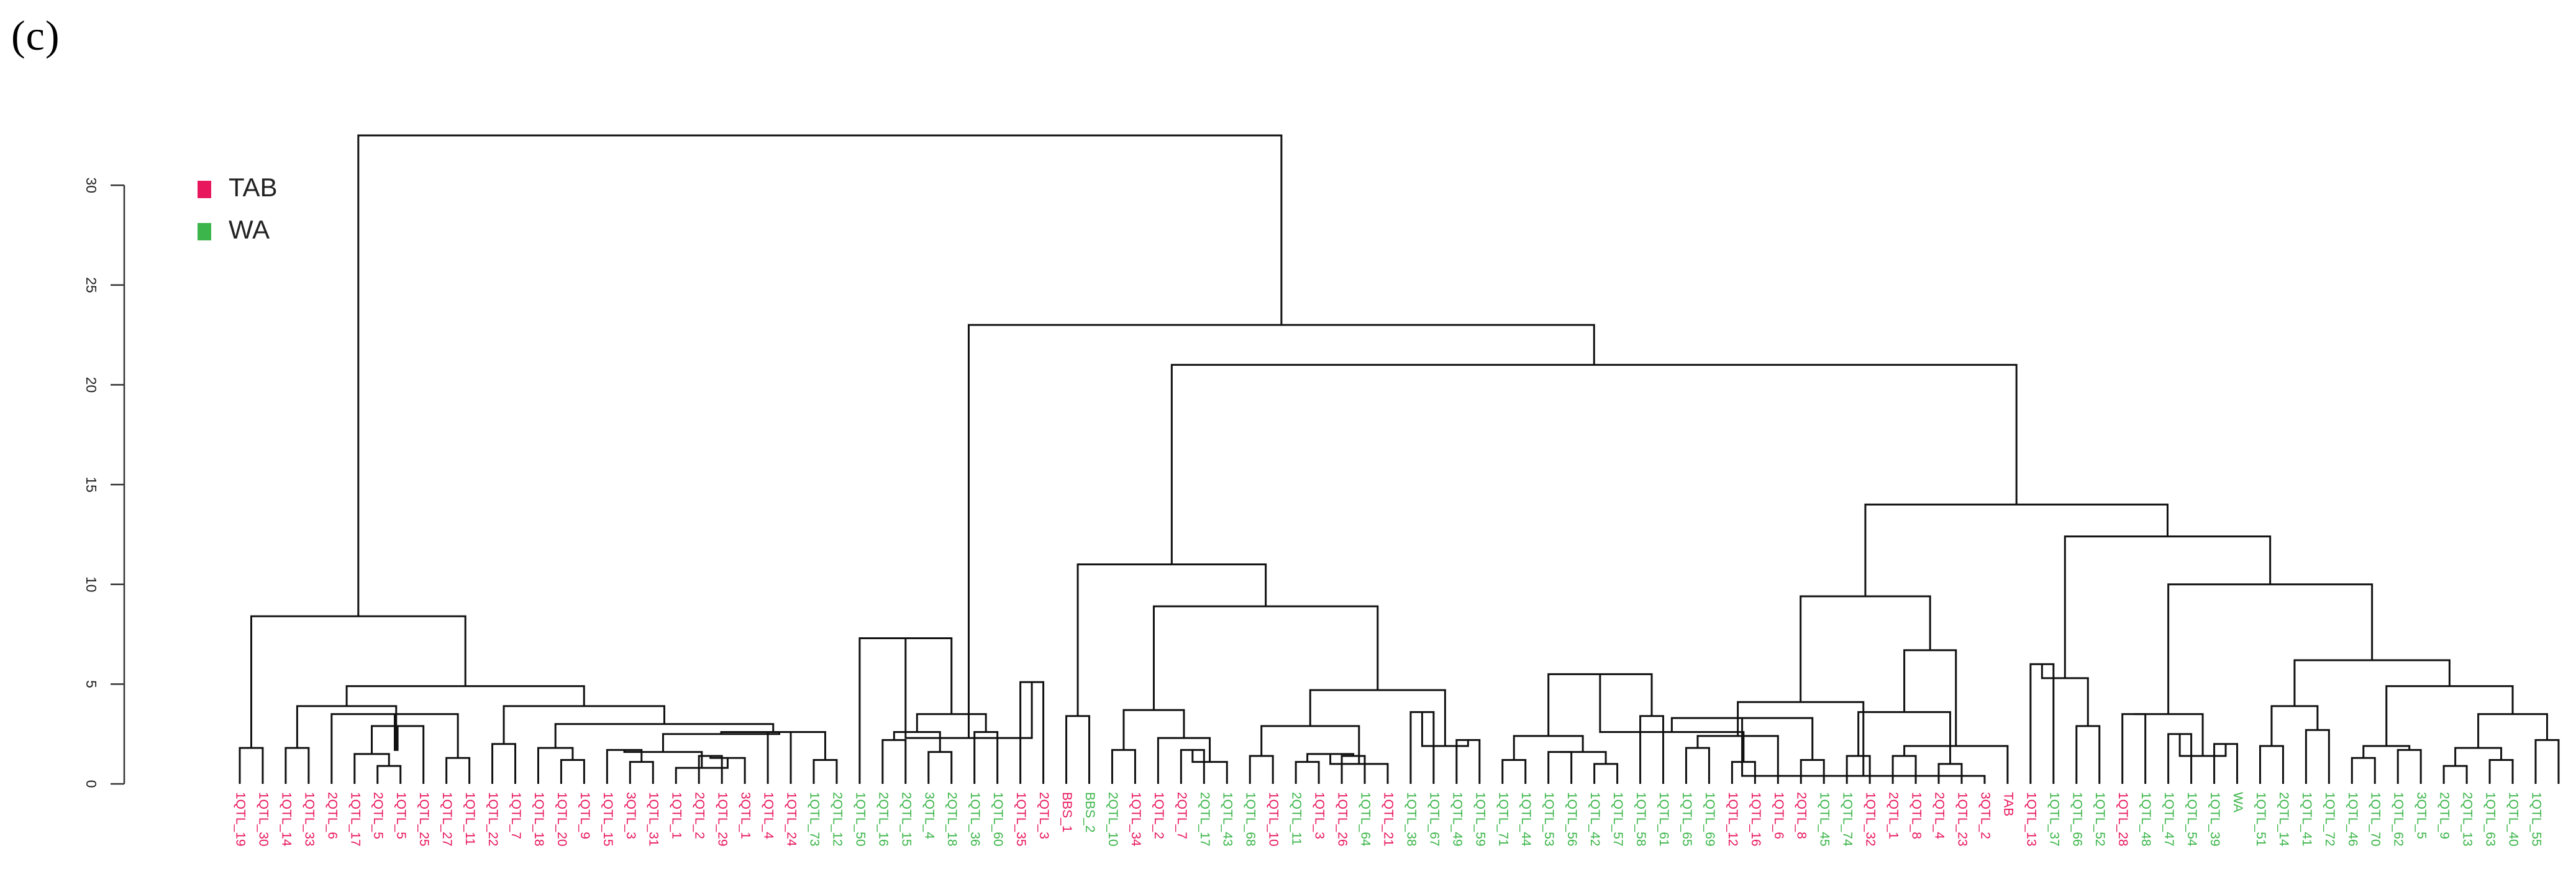 The width and height of the screenshot is (2576, 887). What do you see at coordinates (562, 819) in the screenshot?
I see `leaf-label: 1QTL_20` at bounding box center [562, 819].